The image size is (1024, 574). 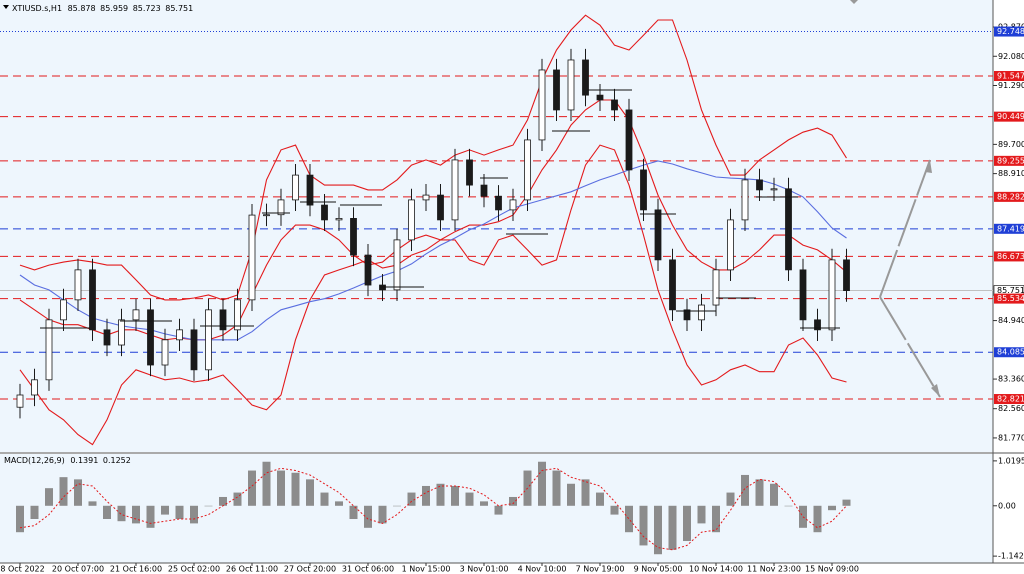 I want to click on price-level-label: 85.751, so click(x=1010, y=290).